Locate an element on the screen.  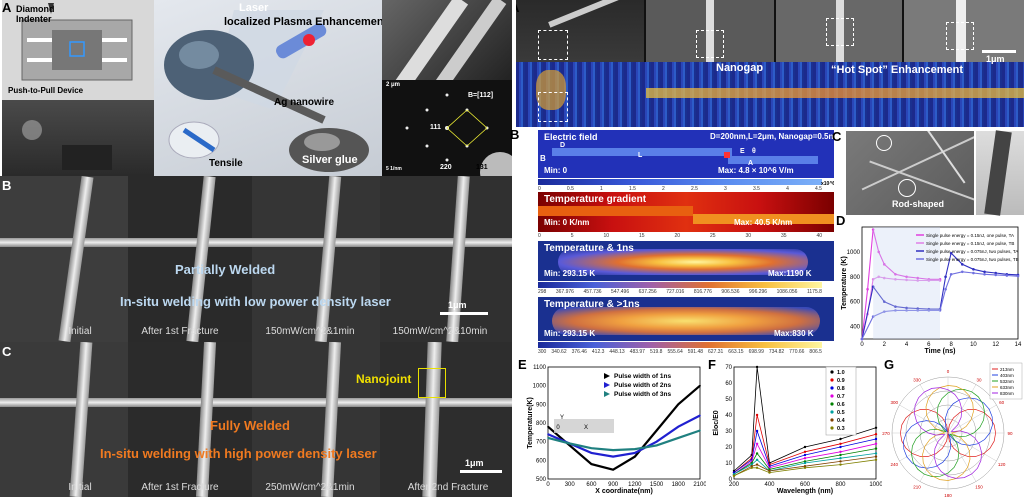
caption-c-2: After 1st Fracture is located at coordinates (180, 487).